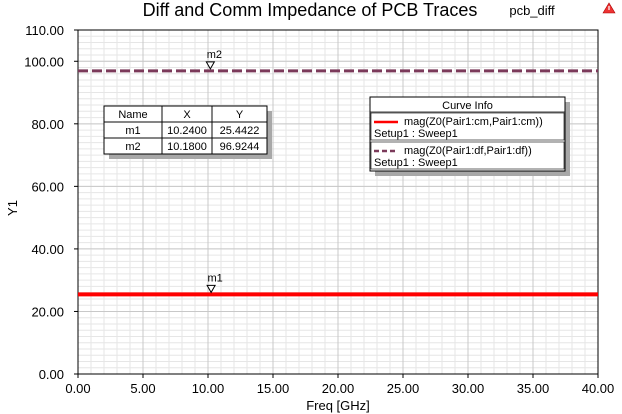  What do you see at coordinates (467, 106) in the screenshot?
I see `legend-title: Curve Info` at bounding box center [467, 106].